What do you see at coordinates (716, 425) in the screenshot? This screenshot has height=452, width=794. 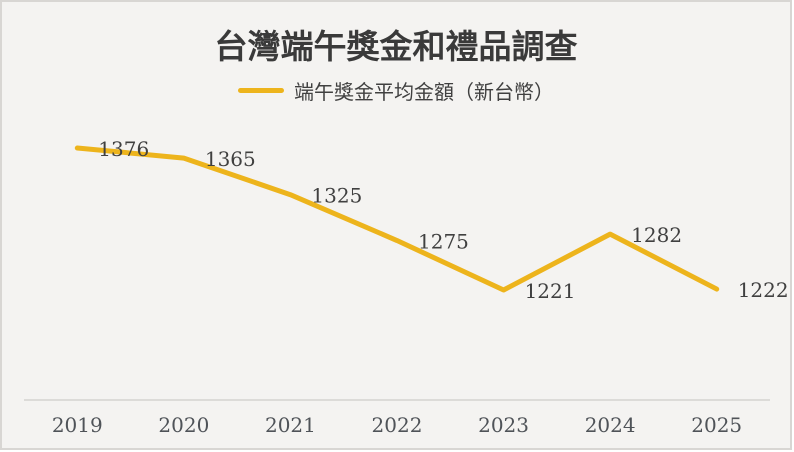 I see `x-tick-label: 2025` at bounding box center [716, 425].